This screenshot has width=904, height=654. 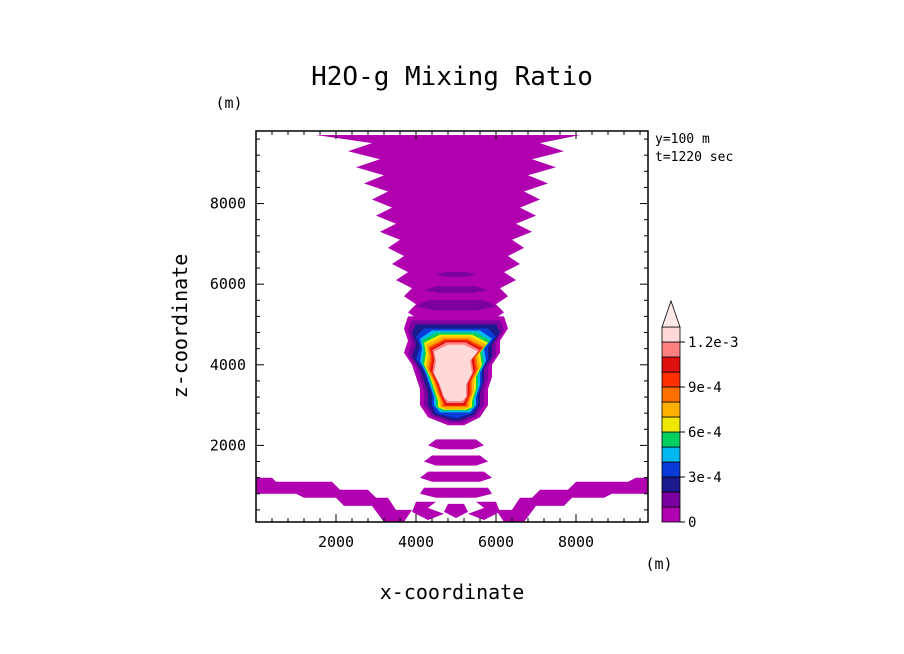 I want to click on contour-region-ground-right, so click(x=572, y=499).